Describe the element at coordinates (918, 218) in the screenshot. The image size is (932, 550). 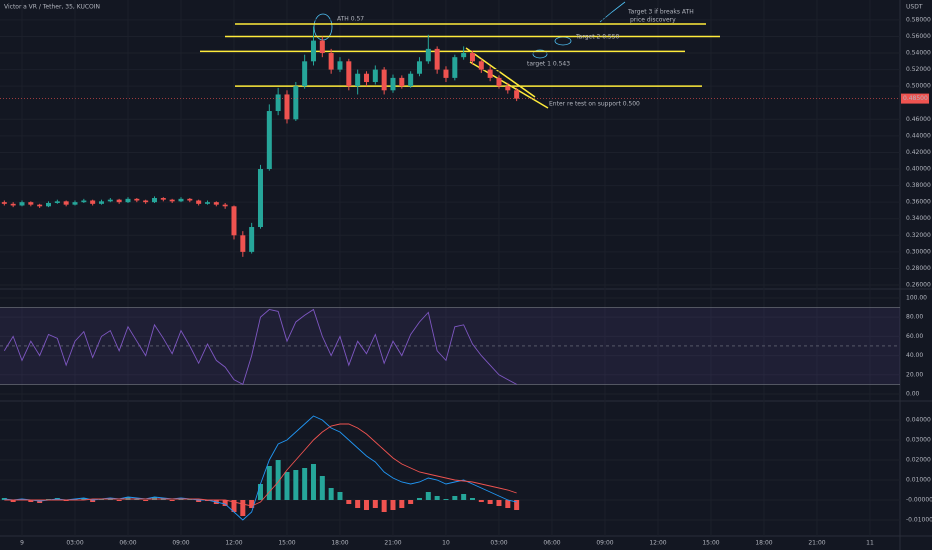
I see `y-tick-label: 0.34000` at that location.